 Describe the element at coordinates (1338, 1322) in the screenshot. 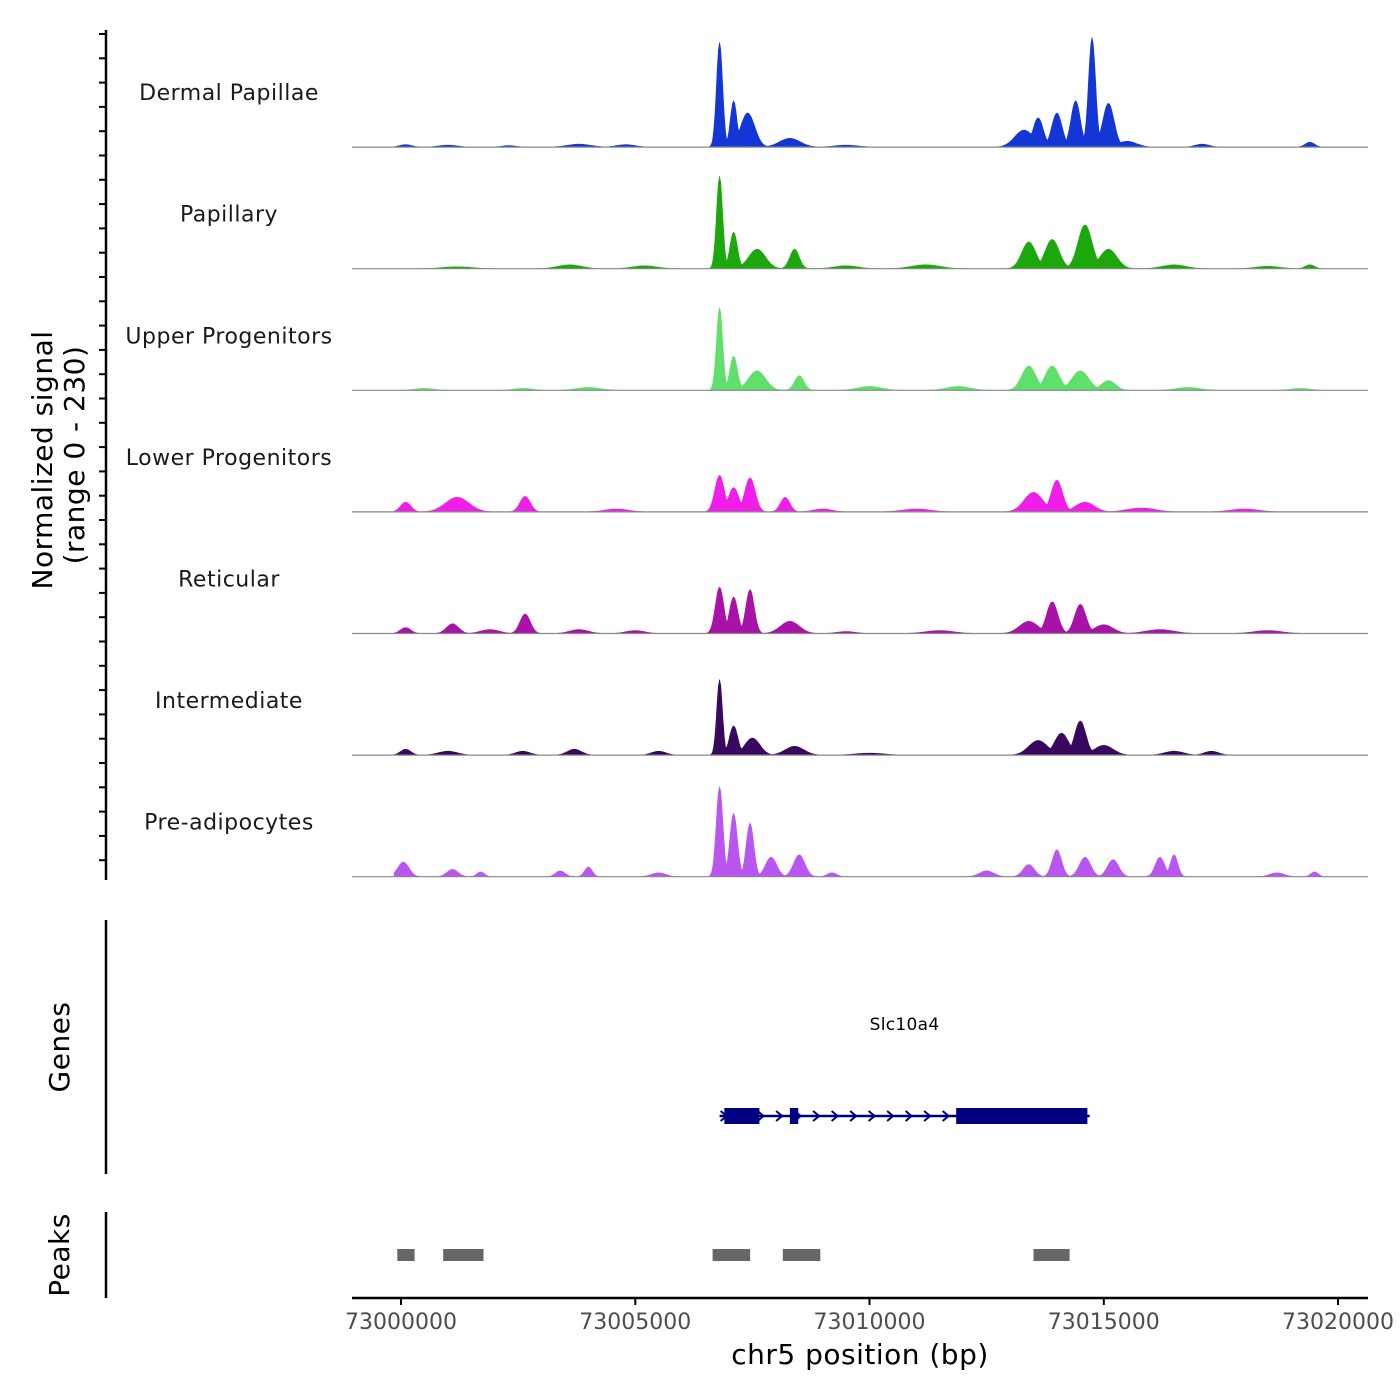

I see `x-tick-label: 73020000` at that location.